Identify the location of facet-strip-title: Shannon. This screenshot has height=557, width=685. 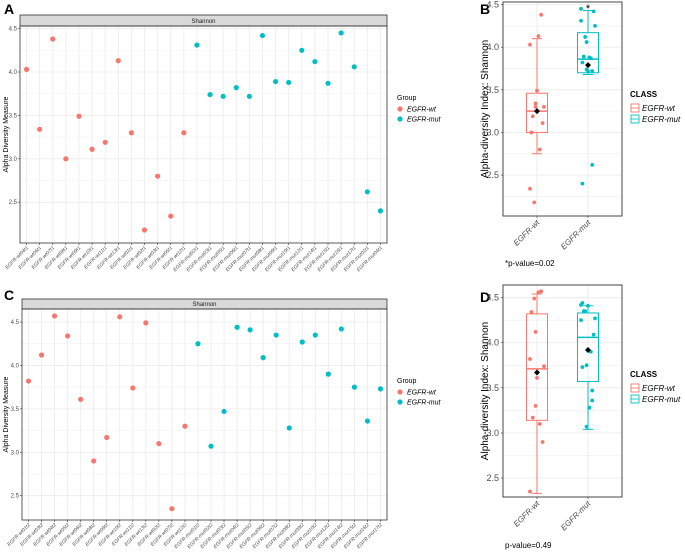
(203, 22).